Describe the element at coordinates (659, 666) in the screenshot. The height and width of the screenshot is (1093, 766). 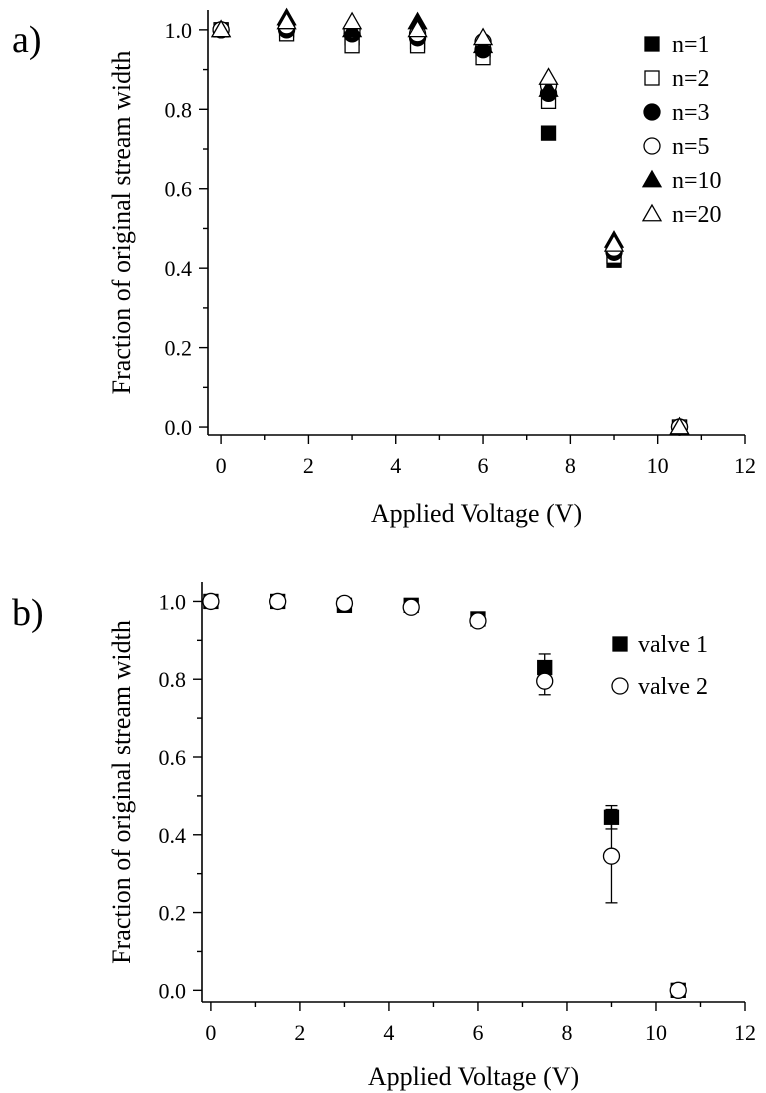
I see `legend: valve 1 valve 2` at that location.